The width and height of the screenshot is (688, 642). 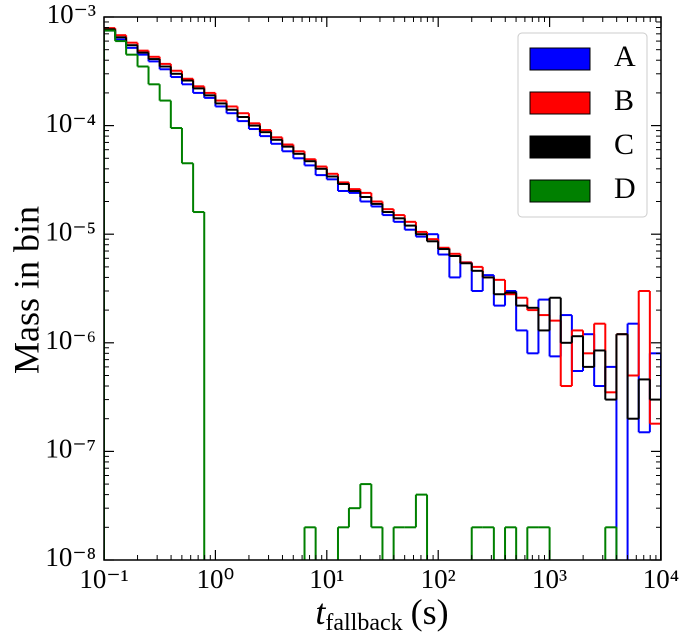 I want to click on legend-label: C, so click(x=624, y=144).